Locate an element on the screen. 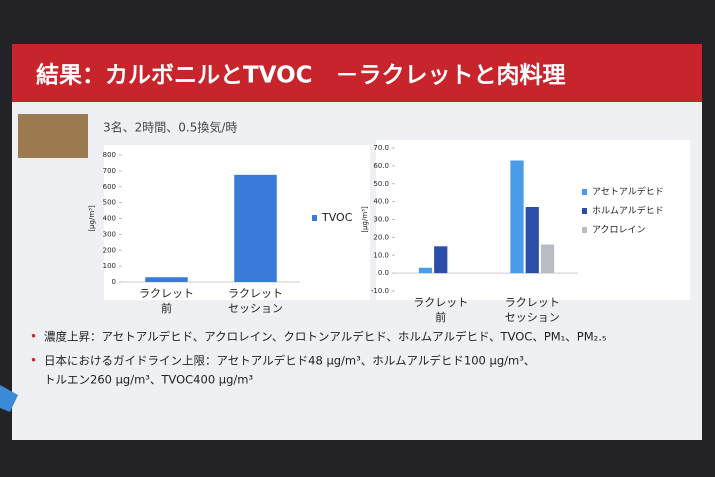 Image resolution: width=715 pixels, height=477 pixels. y-tick-label: 30.0 is located at coordinates (381, 220).